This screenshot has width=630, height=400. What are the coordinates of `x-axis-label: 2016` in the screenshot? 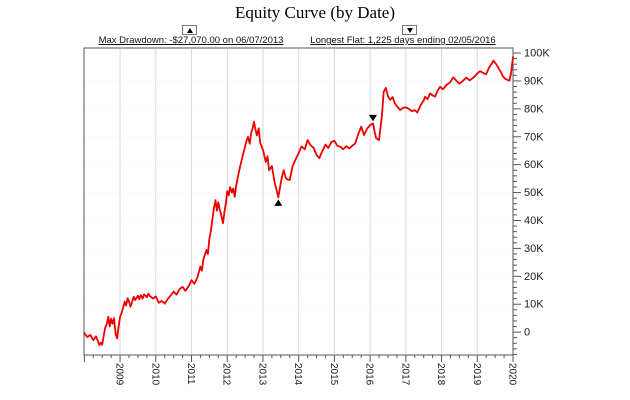 It's located at (369, 374).